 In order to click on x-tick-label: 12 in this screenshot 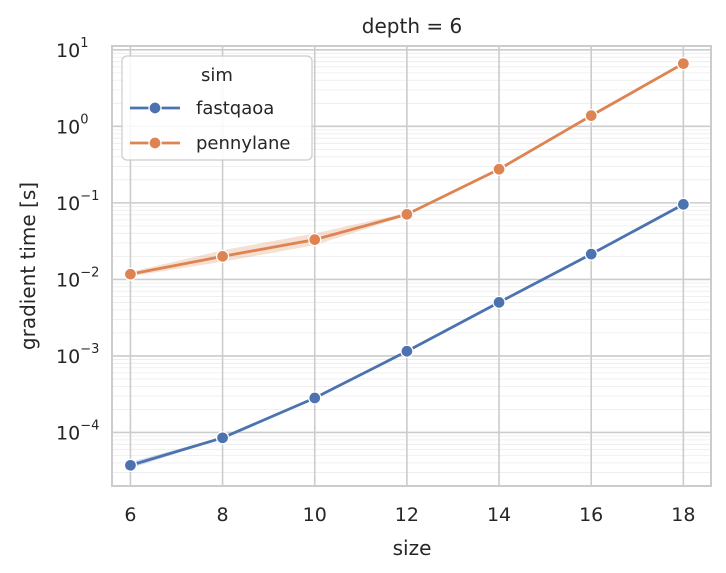, I will do `click(407, 515)`.